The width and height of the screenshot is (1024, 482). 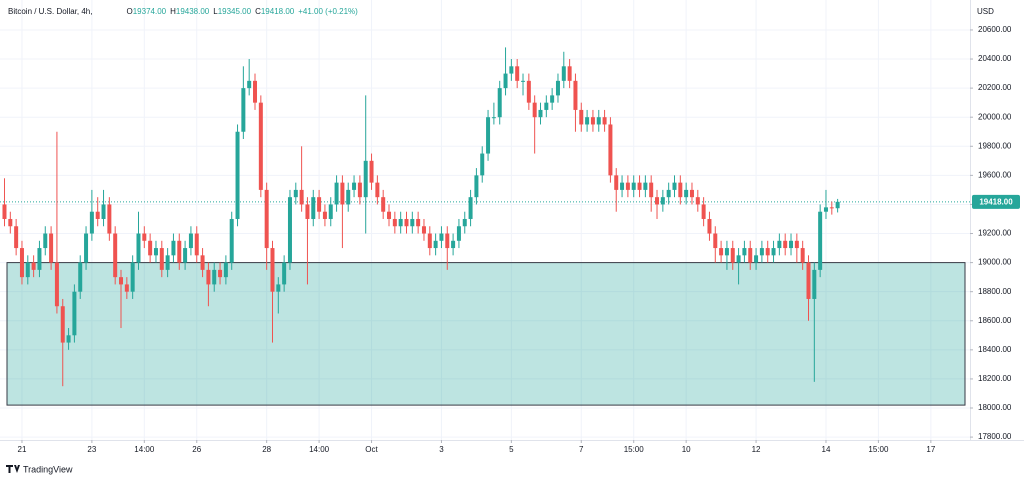 I want to click on x-tick-label: 5, so click(x=511, y=449).